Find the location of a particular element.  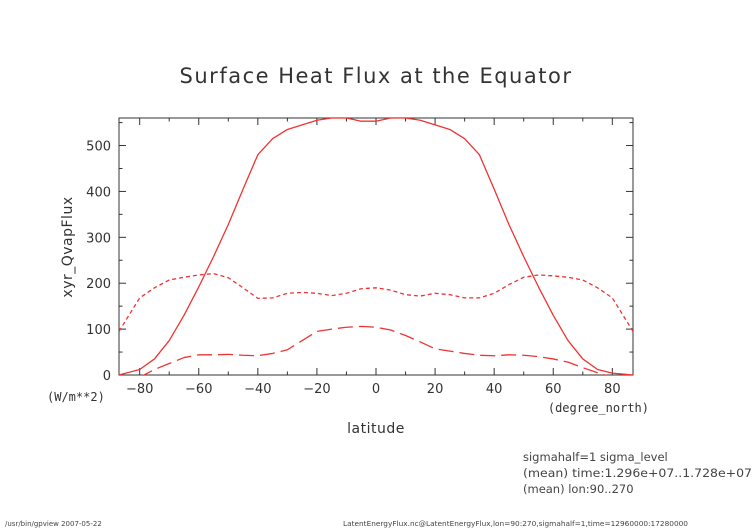

annotation-lon: (mean) lon:90..270 is located at coordinates (578, 489).